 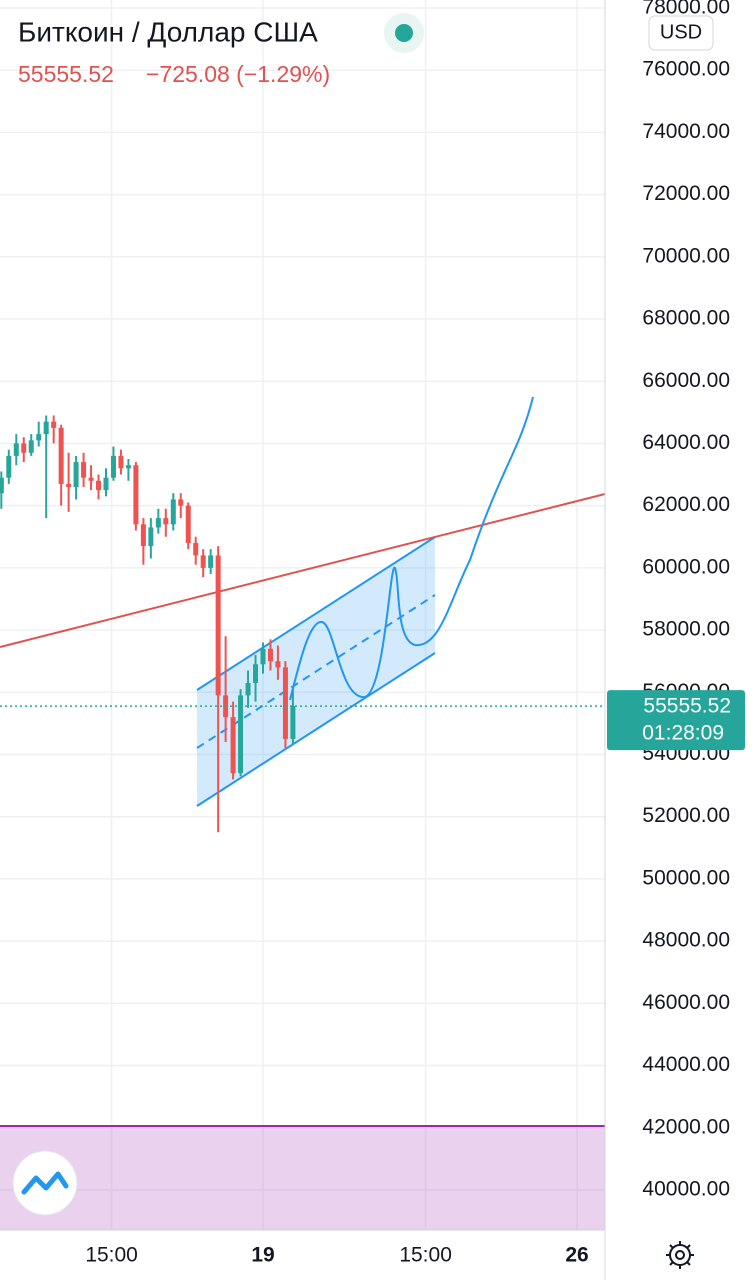 What do you see at coordinates (686, 69) in the screenshot?
I see `y-tick-label: 76000.00` at bounding box center [686, 69].